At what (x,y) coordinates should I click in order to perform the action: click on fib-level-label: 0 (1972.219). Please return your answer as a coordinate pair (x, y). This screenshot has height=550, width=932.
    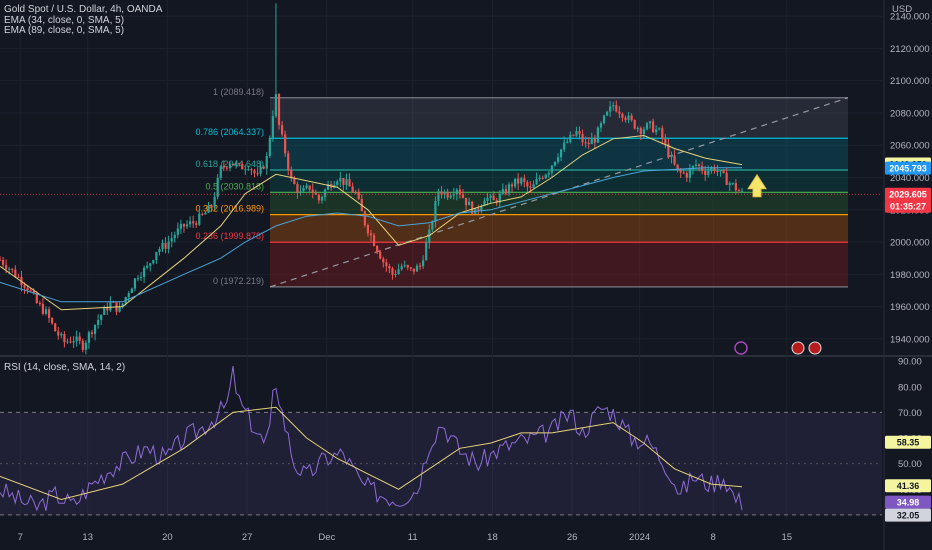
    Looking at the image, I should click on (238, 281).